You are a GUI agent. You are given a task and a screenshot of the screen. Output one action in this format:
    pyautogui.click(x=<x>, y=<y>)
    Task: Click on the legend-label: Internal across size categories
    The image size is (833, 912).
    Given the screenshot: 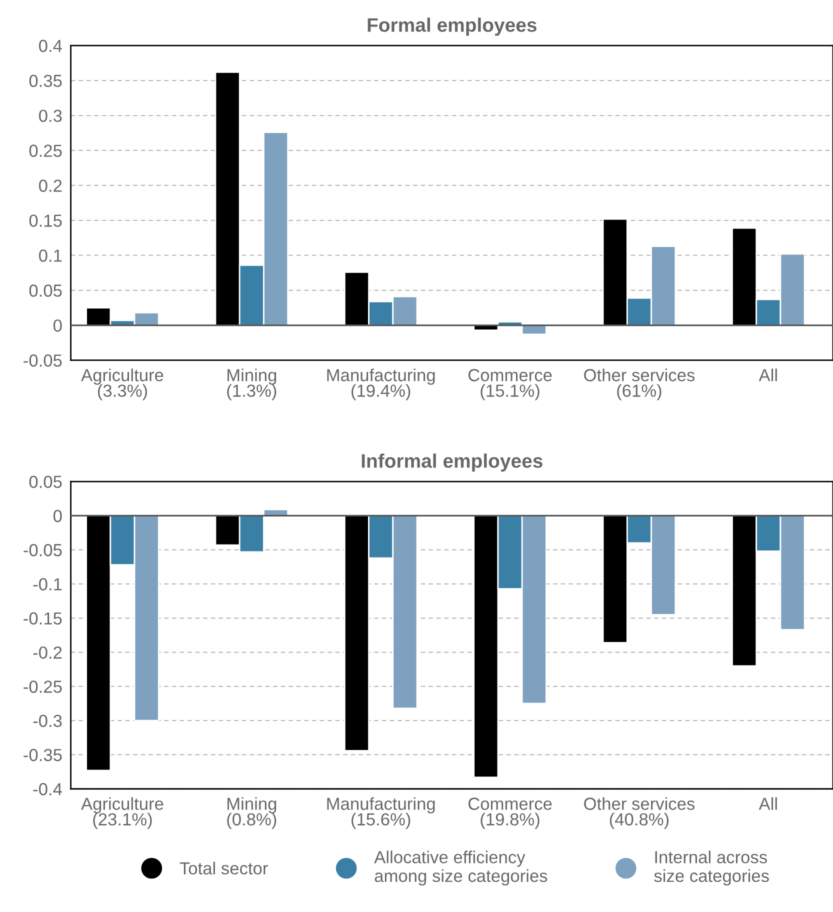 What is the action you would take?
    pyautogui.click(x=711, y=868)
    